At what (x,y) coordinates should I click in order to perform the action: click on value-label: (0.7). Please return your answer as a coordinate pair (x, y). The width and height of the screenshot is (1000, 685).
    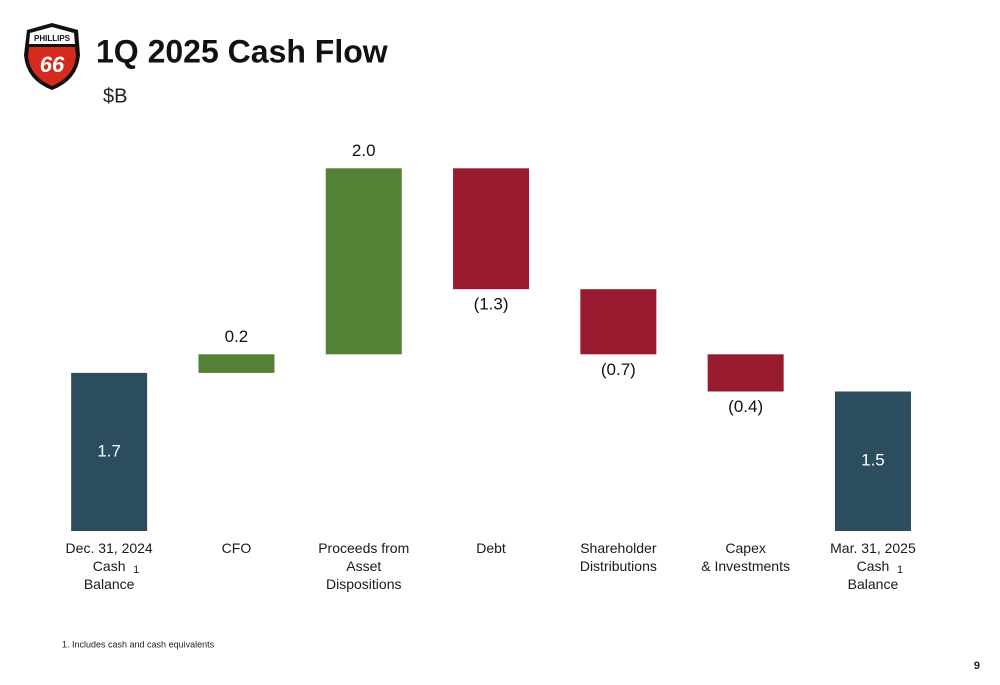
    Looking at the image, I should click on (618, 369).